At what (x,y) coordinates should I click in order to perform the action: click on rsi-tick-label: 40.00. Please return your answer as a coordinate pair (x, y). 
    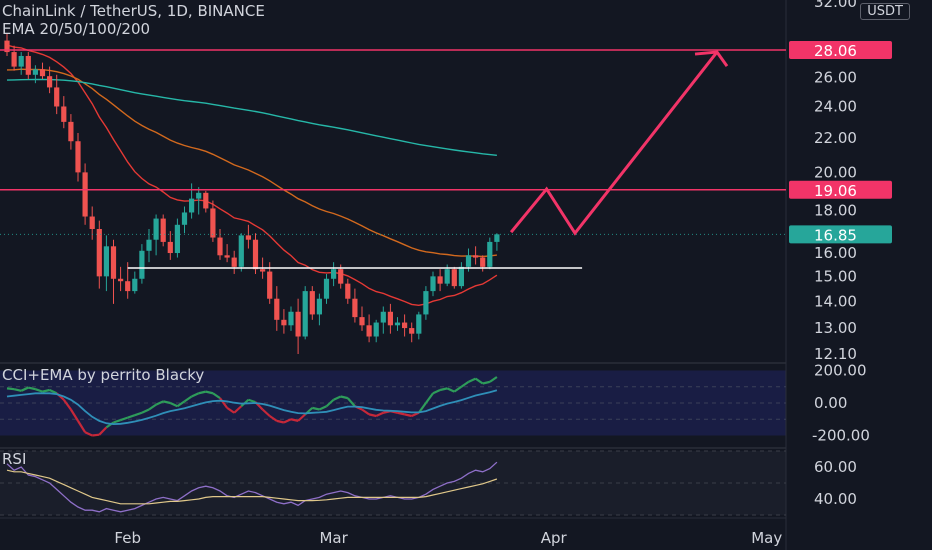
    Looking at the image, I should click on (835, 499).